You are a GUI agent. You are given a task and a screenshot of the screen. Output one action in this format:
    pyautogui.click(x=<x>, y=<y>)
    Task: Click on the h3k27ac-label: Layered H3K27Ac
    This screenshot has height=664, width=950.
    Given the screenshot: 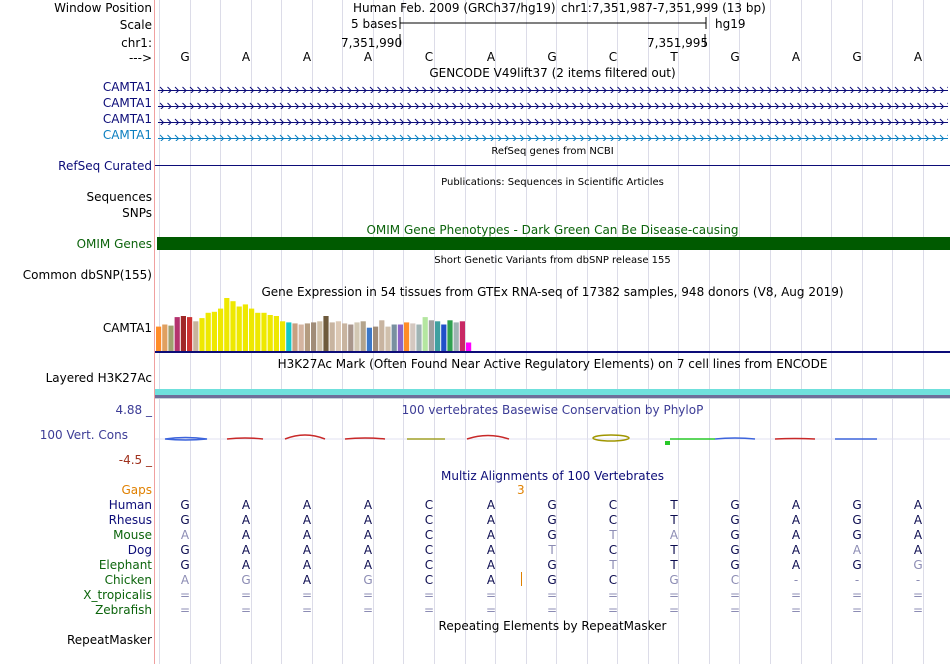 What is the action you would take?
    pyautogui.click(x=98, y=378)
    